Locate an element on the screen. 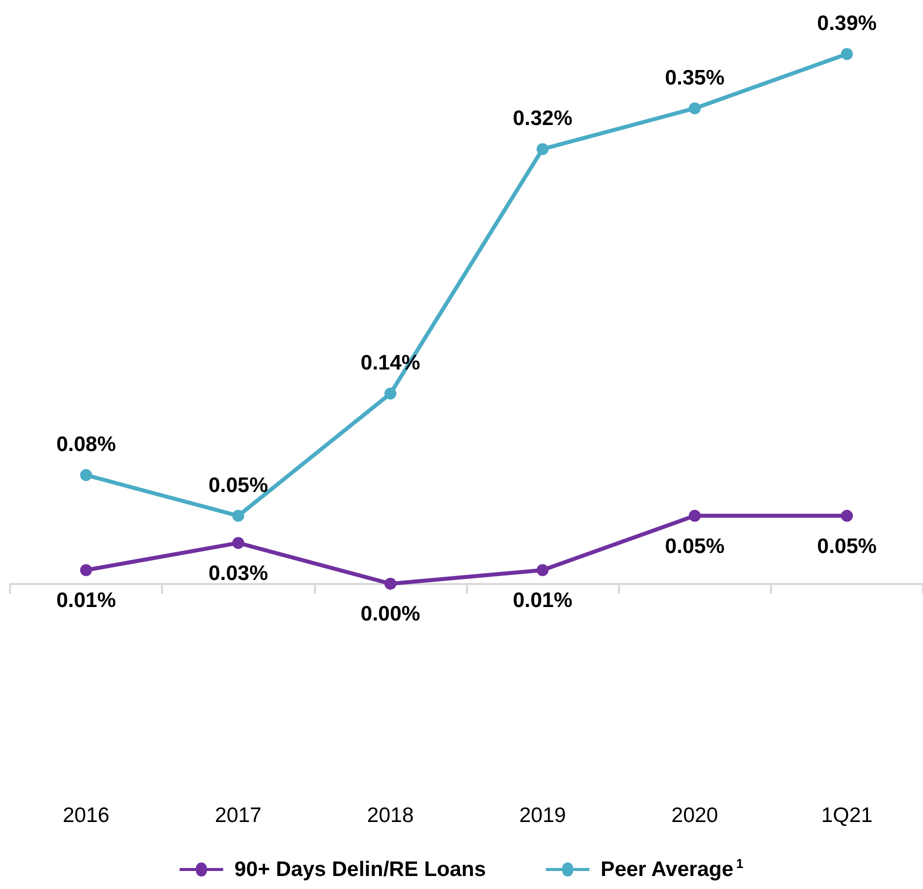  data-label: 0.39% is located at coordinates (847, 23).